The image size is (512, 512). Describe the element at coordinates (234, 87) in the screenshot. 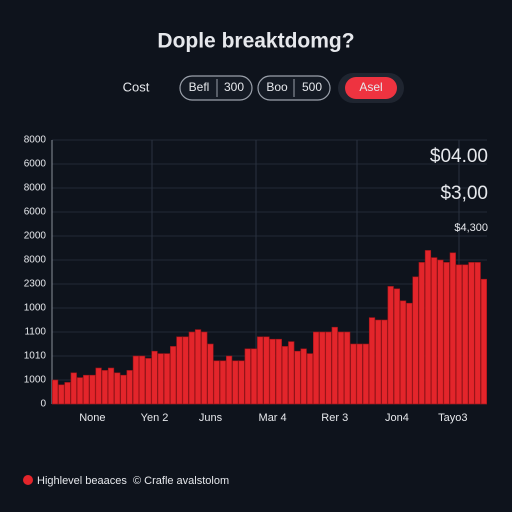

I see `button: 300` at that location.